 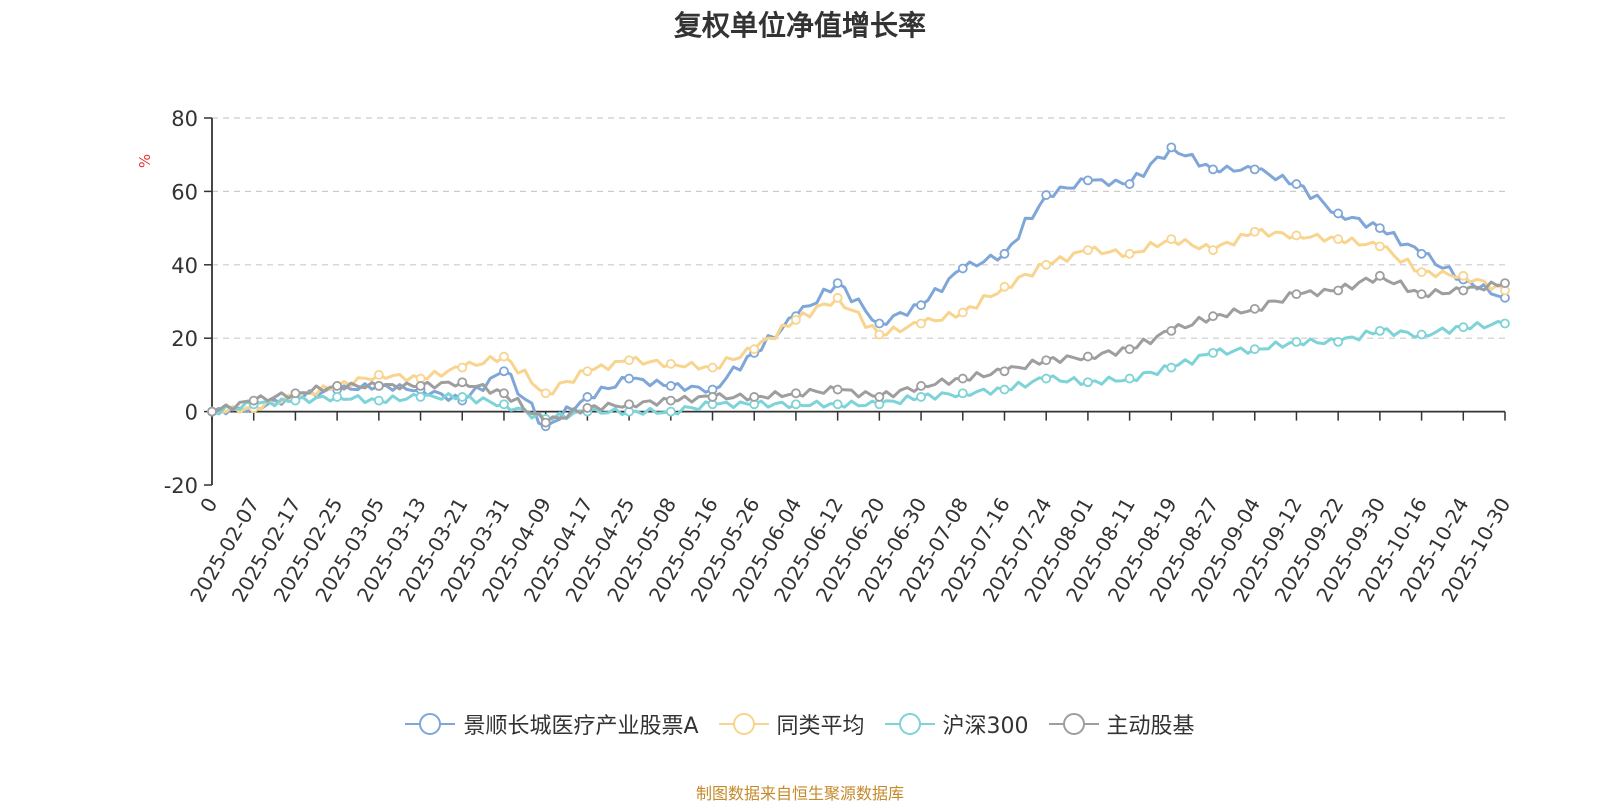 I want to click on y-tick-label: 80, so click(x=184, y=119).